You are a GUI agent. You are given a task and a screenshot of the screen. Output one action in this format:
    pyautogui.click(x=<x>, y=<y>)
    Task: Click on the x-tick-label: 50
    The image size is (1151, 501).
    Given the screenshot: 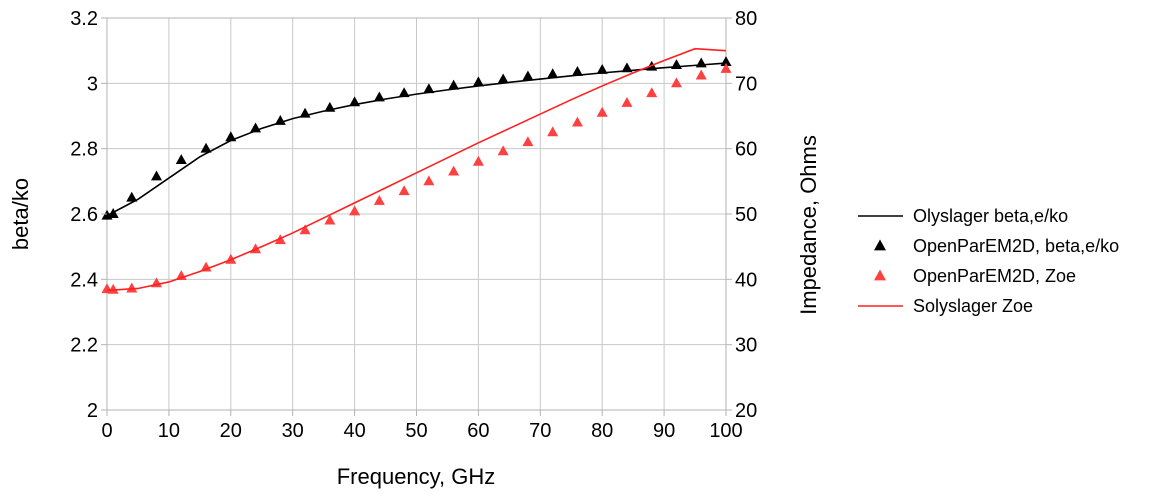 What is the action you would take?
    pyautogui.click(x=416, y=431)
    